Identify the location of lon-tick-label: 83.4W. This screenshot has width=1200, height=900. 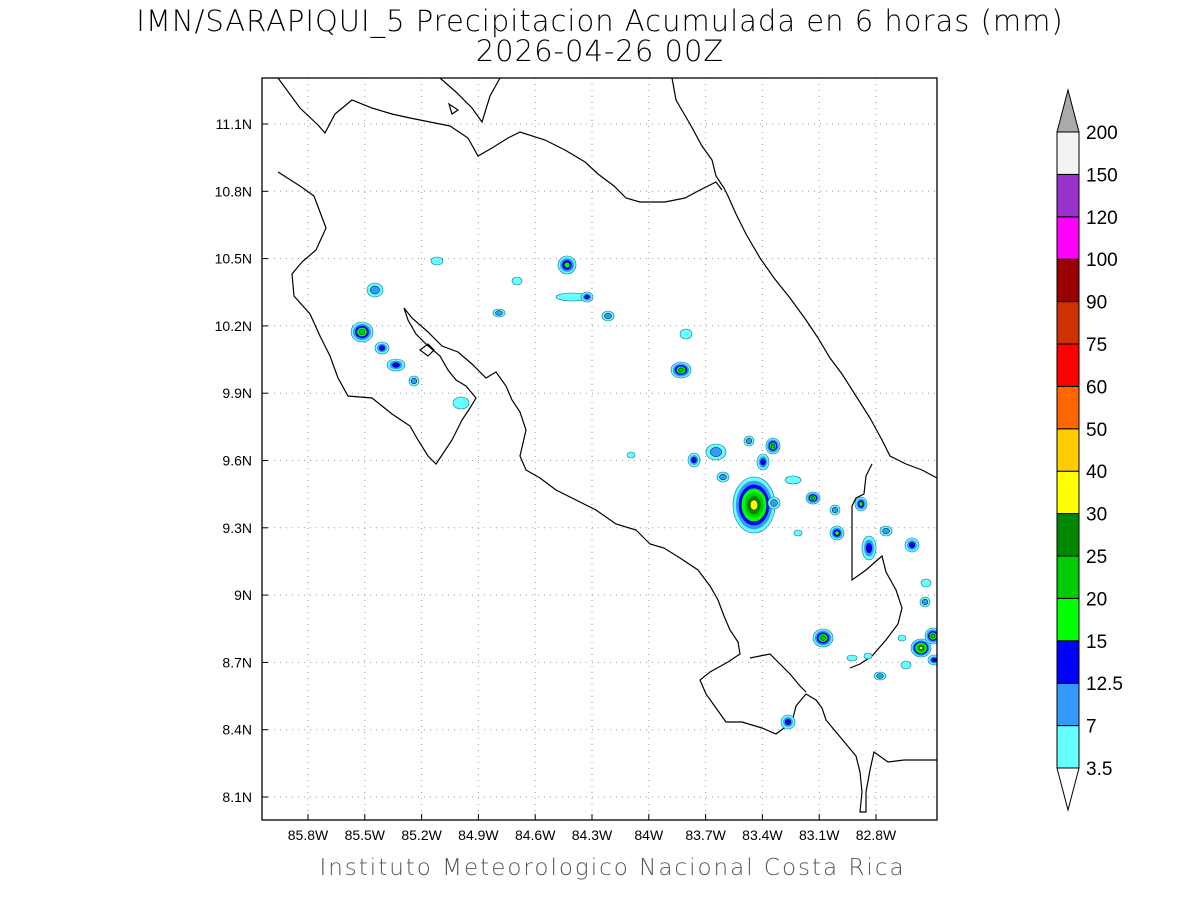
(762, 835).